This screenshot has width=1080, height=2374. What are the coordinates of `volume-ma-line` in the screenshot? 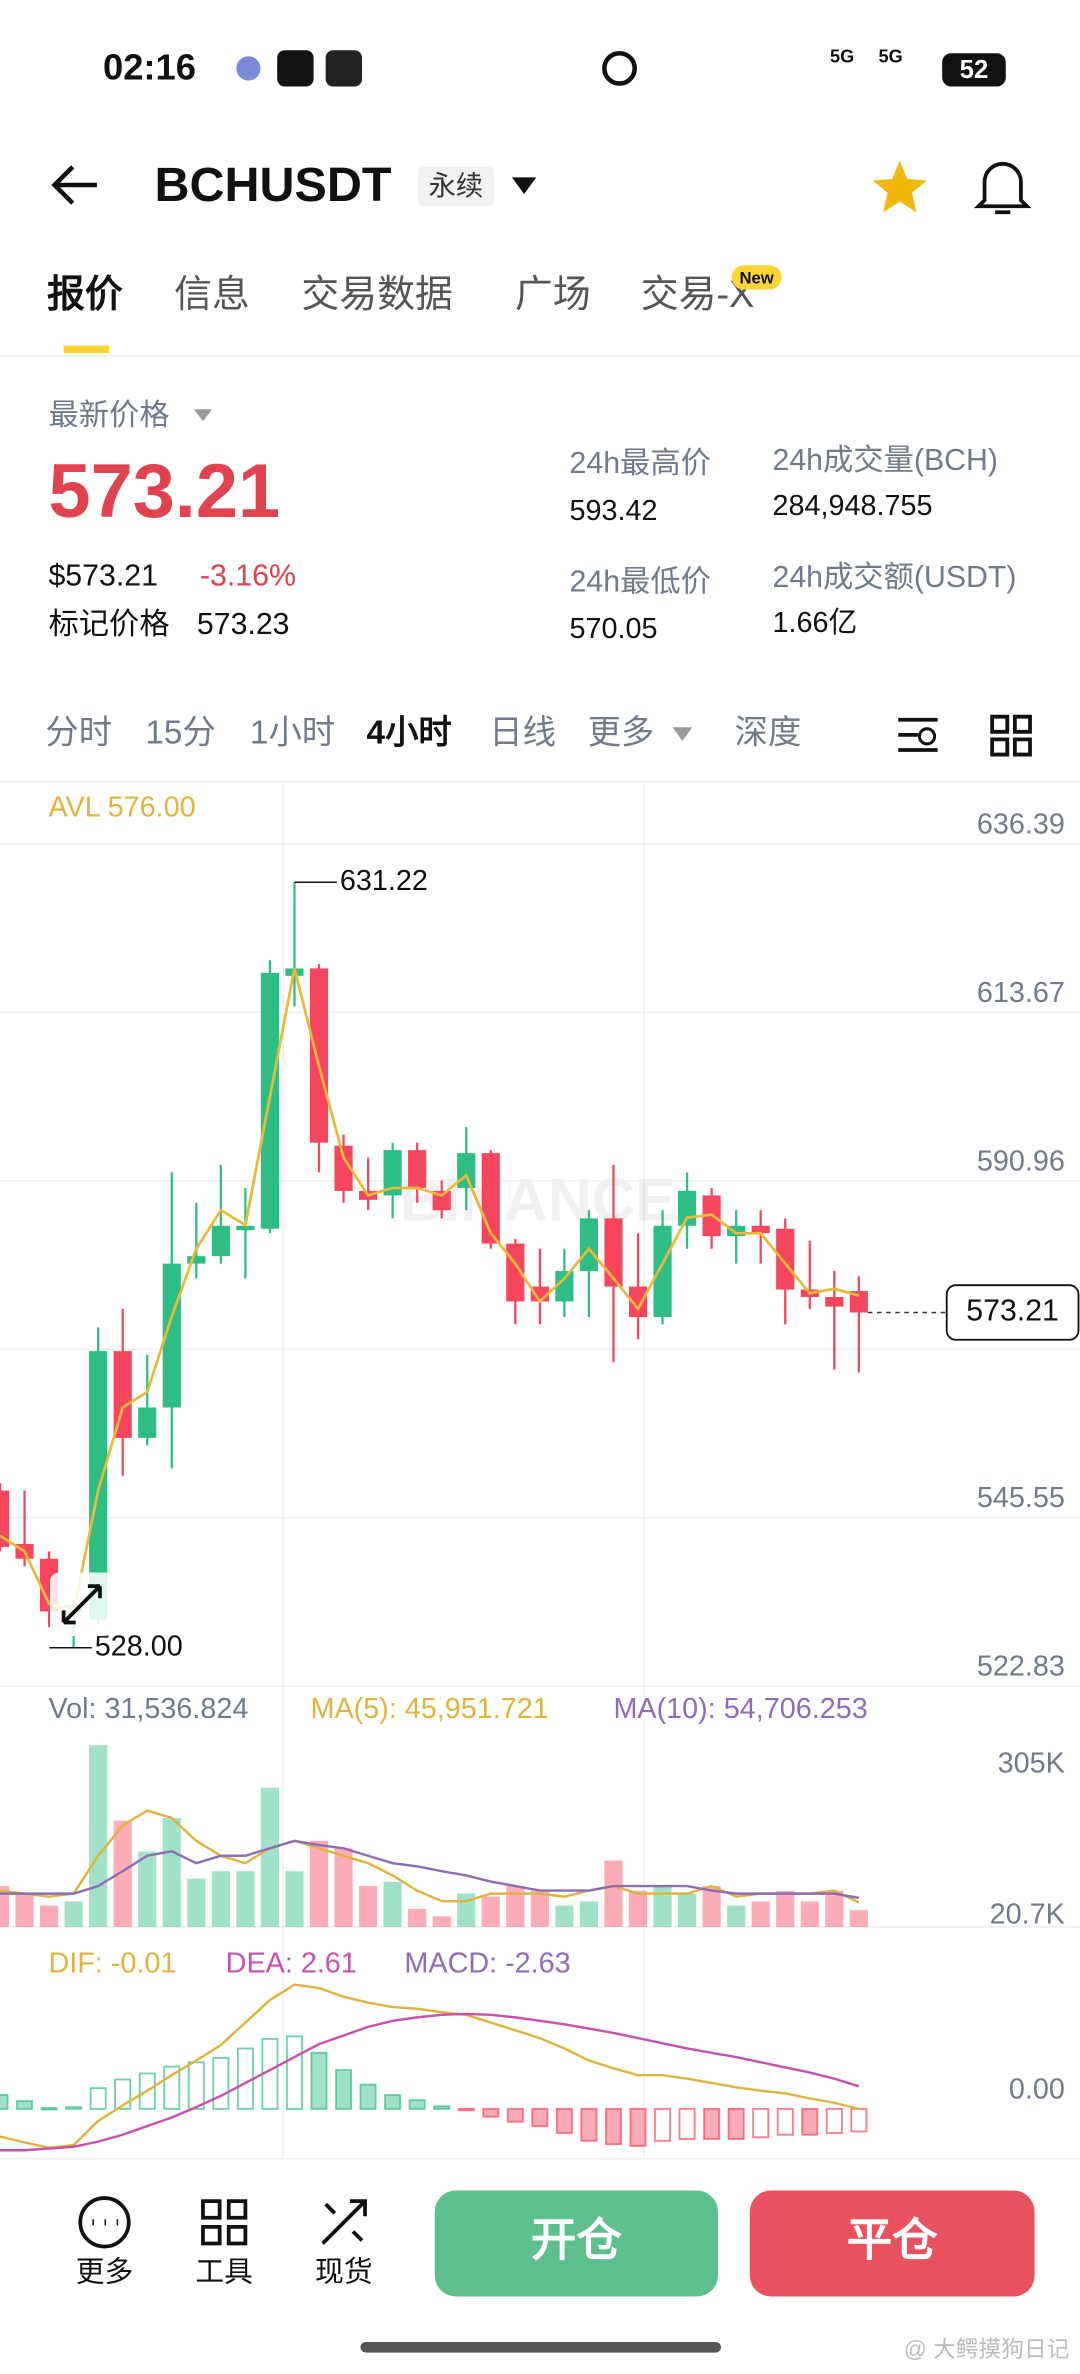 It's located at (430, 1869).